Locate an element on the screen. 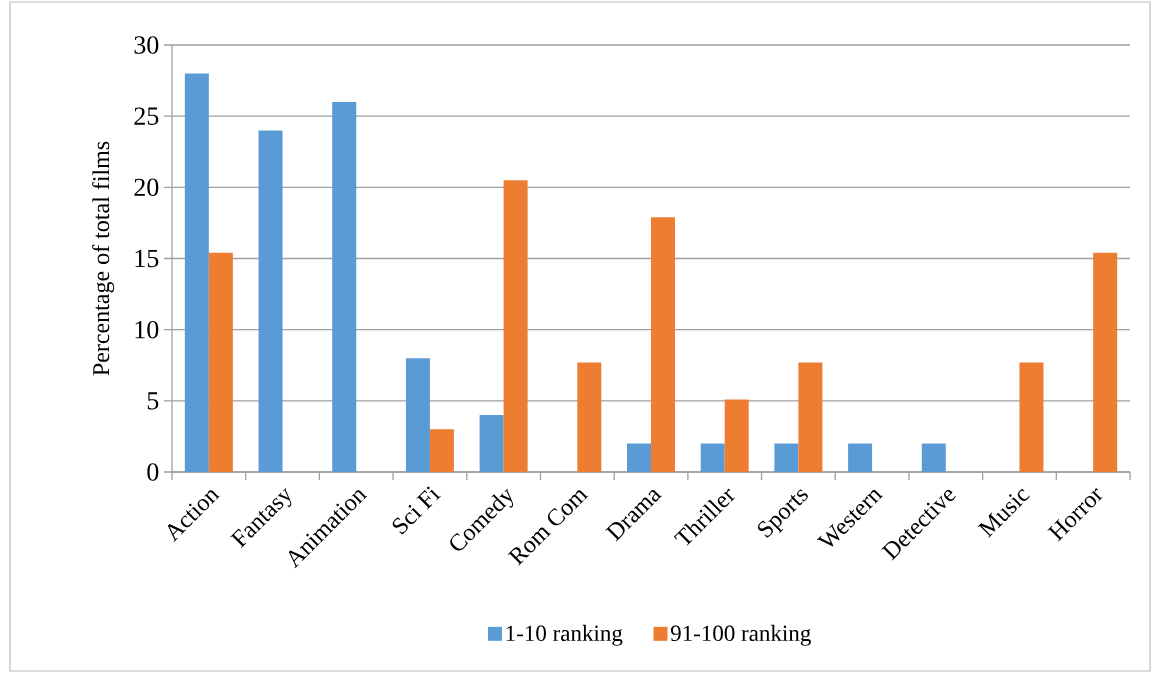  y-tick-label: 25 is located at coordinates (146, 116).